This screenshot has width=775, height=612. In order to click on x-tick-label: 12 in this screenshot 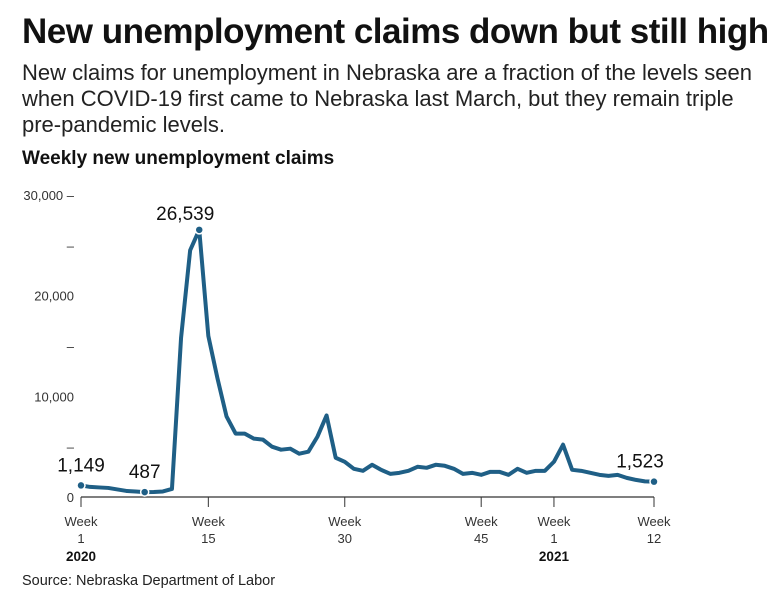, I will do `click(654, 538)`.